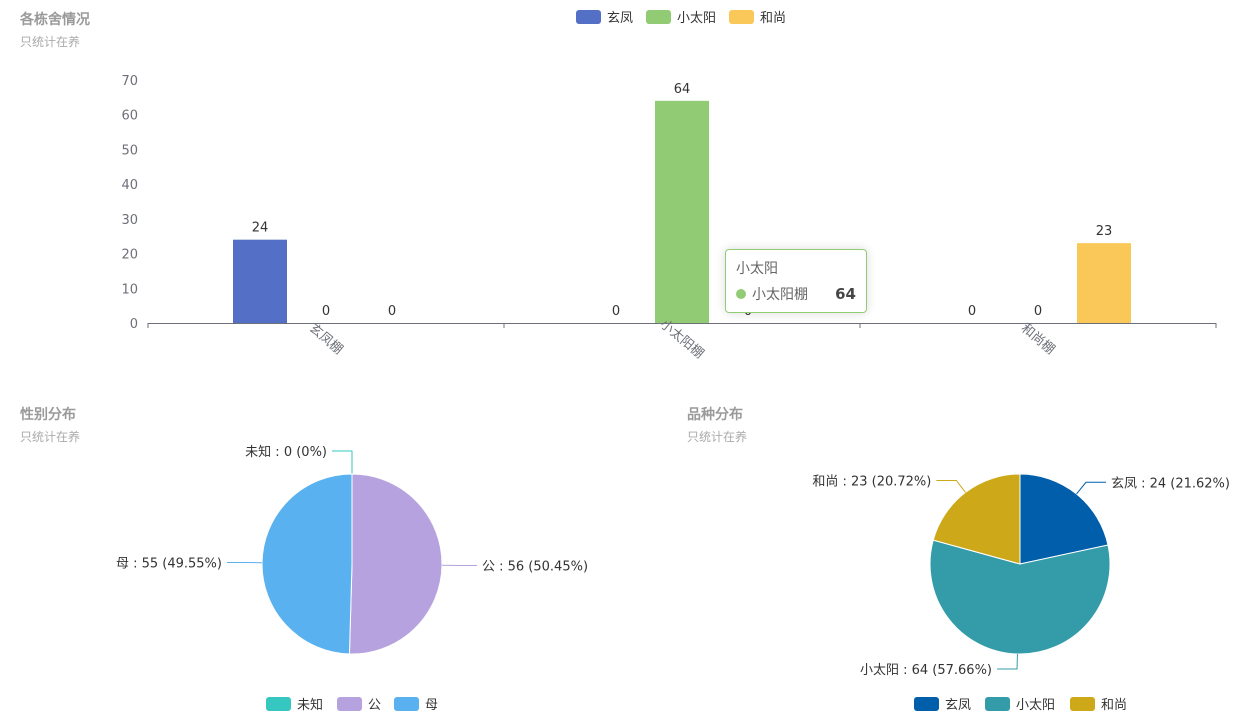 The width and height of the screenshot is (1242, 725). I want to click on breed-chart-title: 品种分布, so click(715, 415).